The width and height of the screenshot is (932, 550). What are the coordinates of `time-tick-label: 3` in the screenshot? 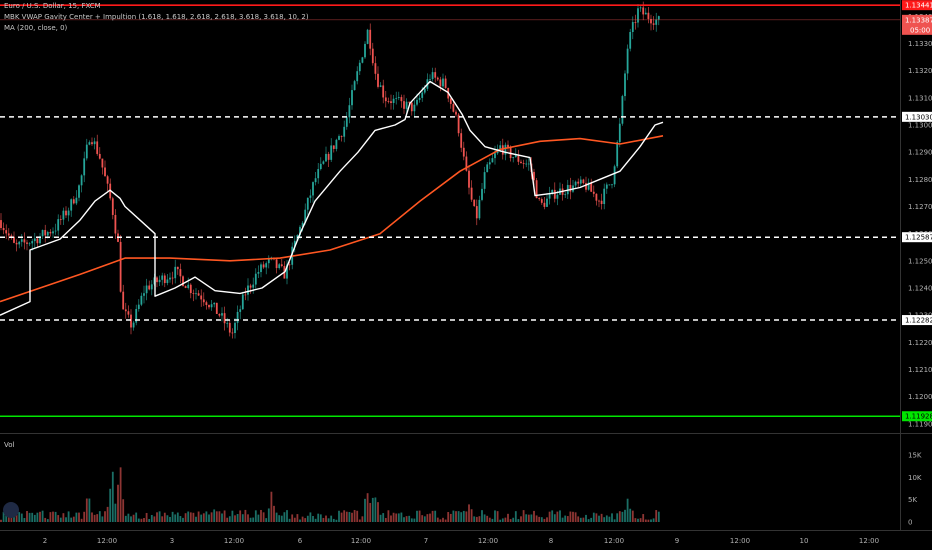 It's located at (172, 541).